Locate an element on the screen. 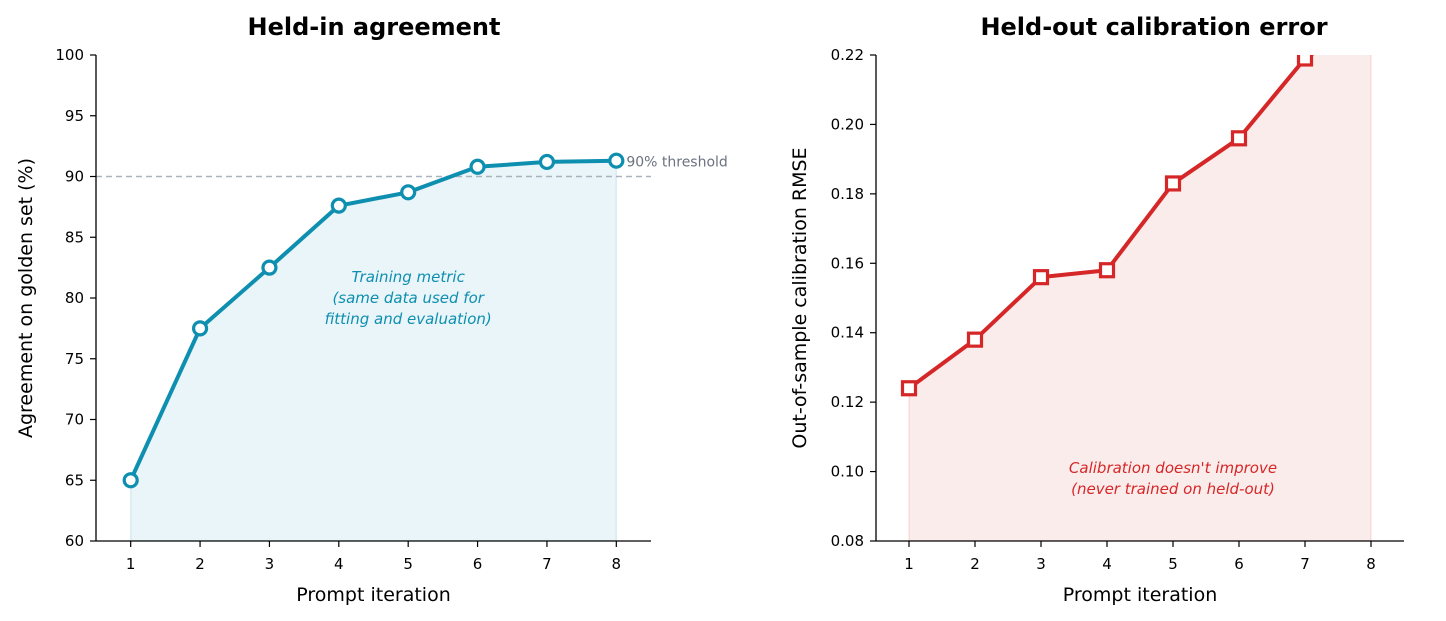 This screenshot has width=1446, height=621. y-tick-label: 90 is located at coordinates (74, 177).